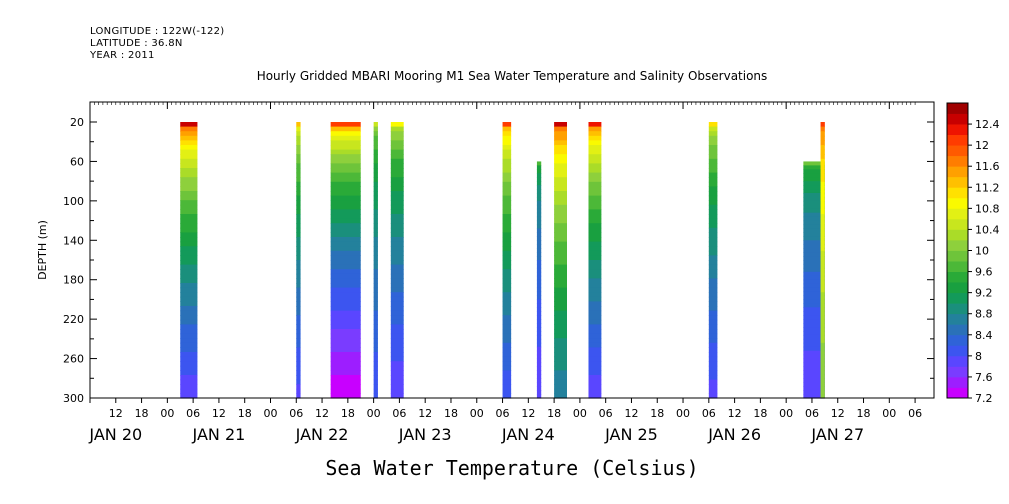 Image resolution: width=1009 pixels, height=504 pixels. What do you see at coordinates (631, 434) in the screenshot?
I see `x-day-label: JAN 25` at bounding box center [631, 434].